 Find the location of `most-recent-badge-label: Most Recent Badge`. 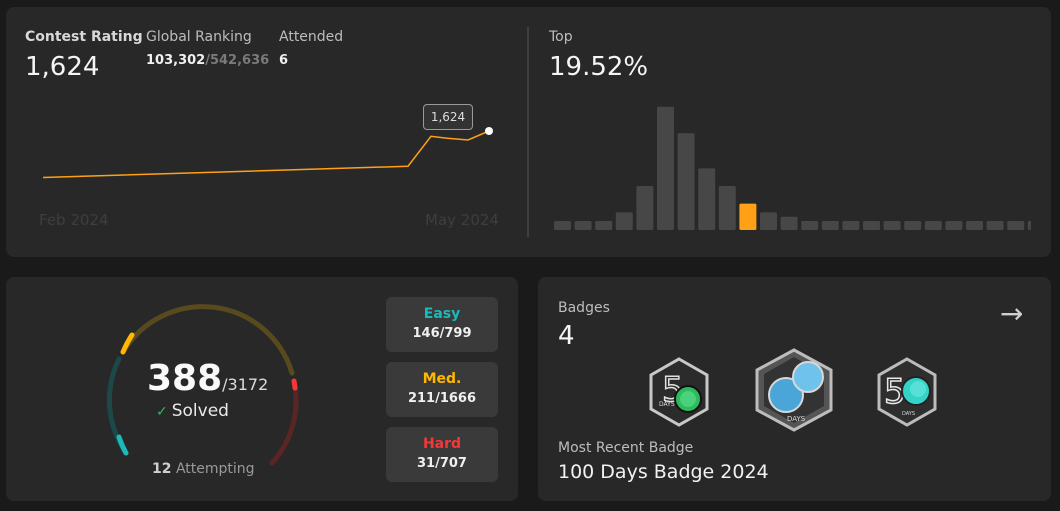

most-recent-badge-label: Most Recent Badge is located at coordinates (626, 448).